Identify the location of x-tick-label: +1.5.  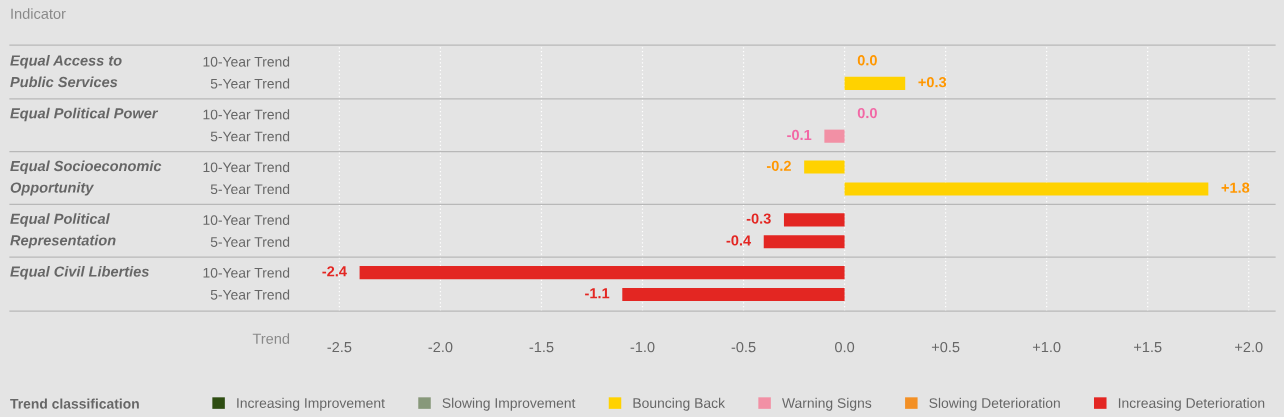
(1148, 347).